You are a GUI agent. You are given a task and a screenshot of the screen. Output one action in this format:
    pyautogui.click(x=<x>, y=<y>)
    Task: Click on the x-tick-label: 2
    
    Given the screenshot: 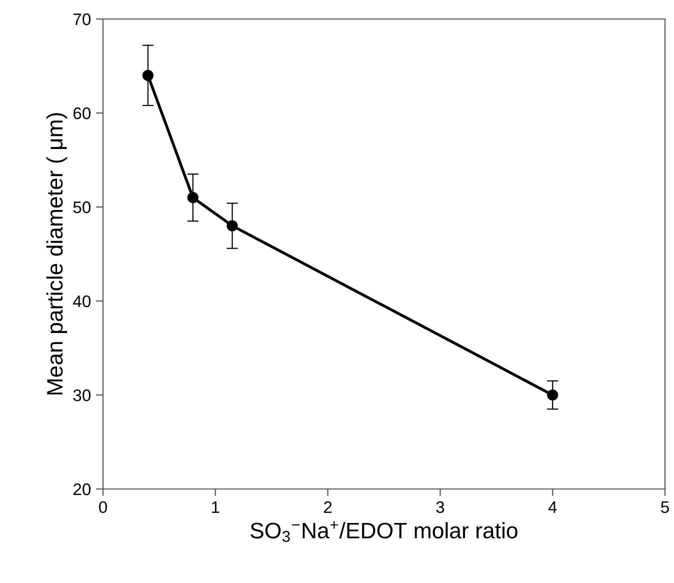 What is the action you would take?
    pyautogui.click(x=328, y=507)
    